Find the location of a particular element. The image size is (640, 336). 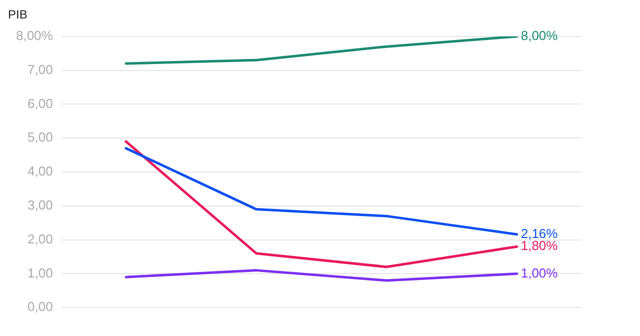

data-label: 1,00% is located at coordinates (539, 272).